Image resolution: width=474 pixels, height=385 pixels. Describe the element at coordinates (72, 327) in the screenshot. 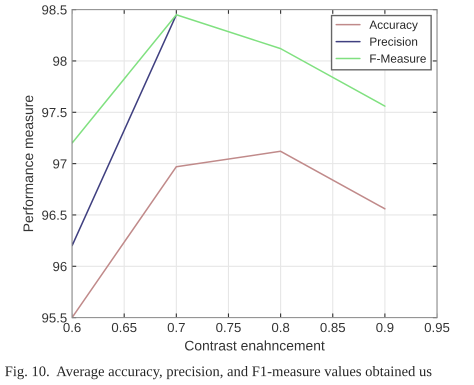

I see `x-tick-label: 0.6` at that location.